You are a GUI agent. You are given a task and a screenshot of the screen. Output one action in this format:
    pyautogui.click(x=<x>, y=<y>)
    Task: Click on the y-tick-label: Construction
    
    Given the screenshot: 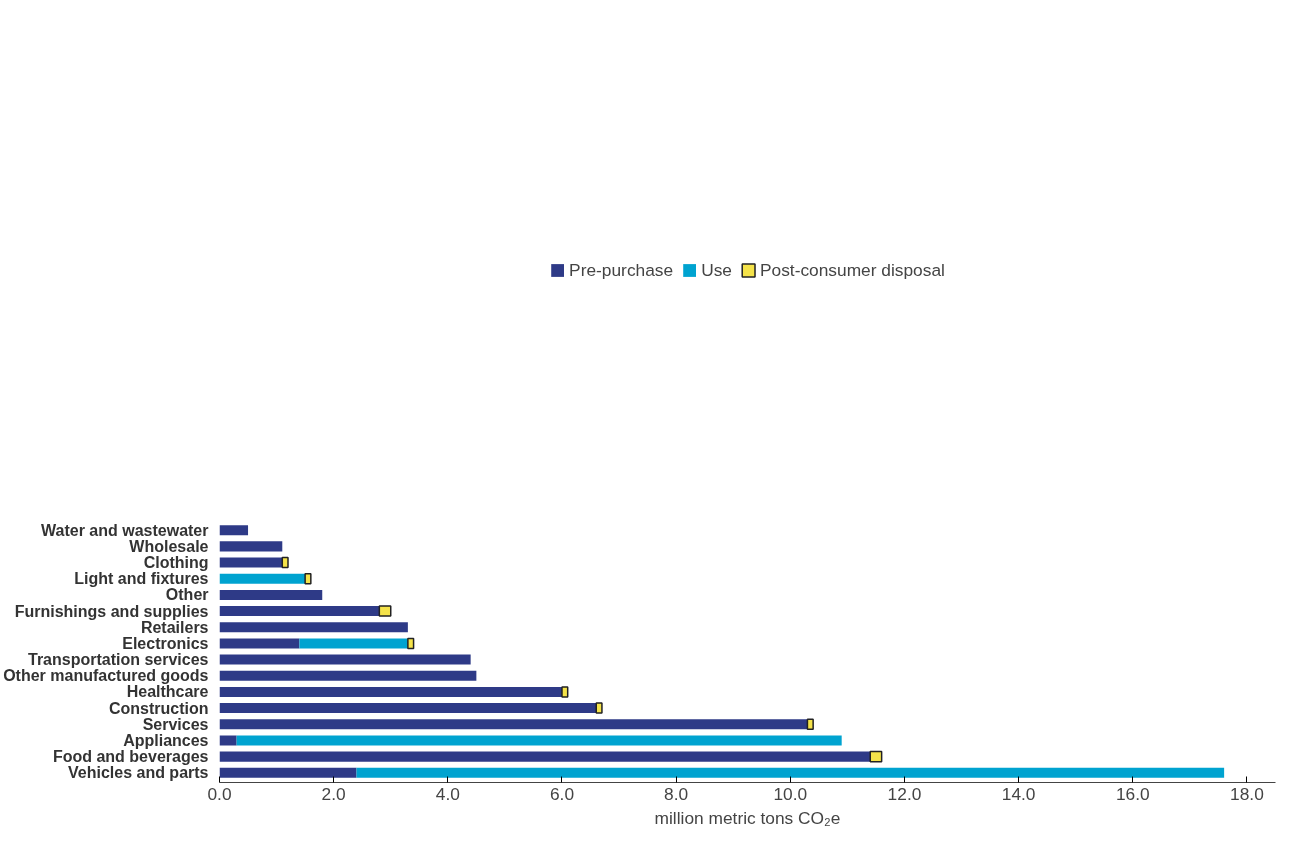 What is the action you would take?
    pyautogui.click(x=158, y=708)
    